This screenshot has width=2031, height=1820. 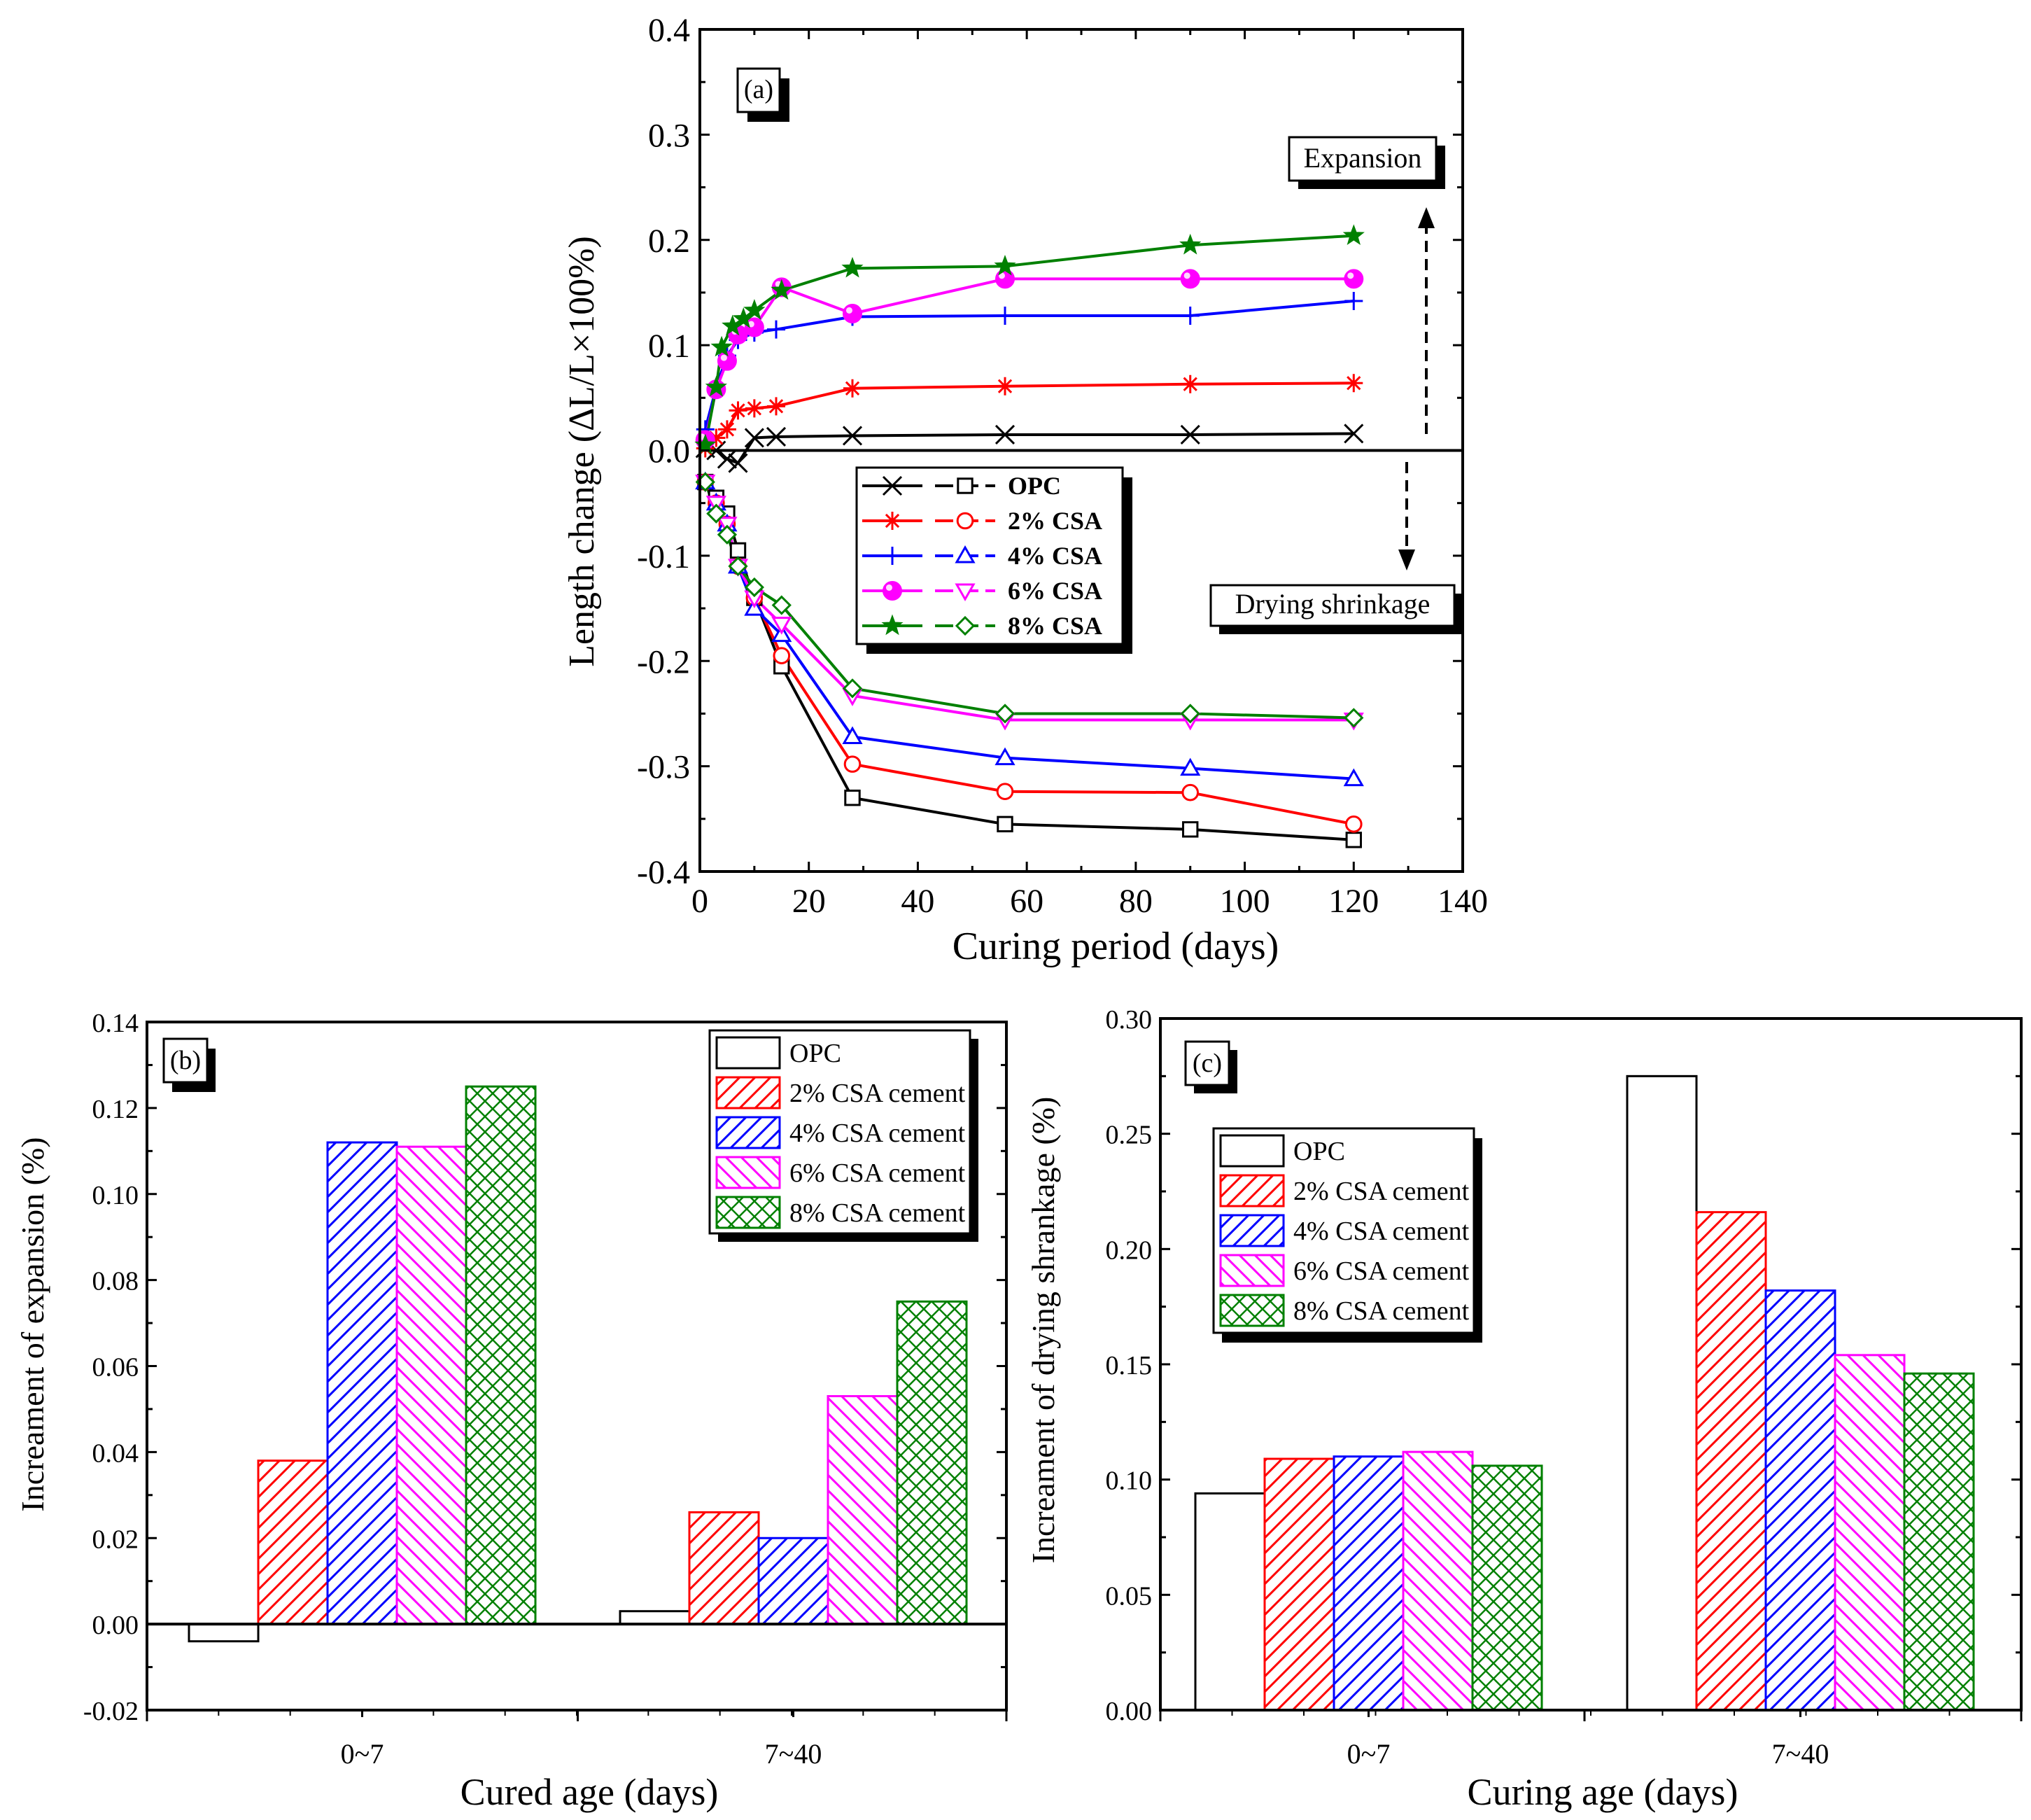 I want to click on x-category-label: 0~7, so click(x=1369, y=1754).